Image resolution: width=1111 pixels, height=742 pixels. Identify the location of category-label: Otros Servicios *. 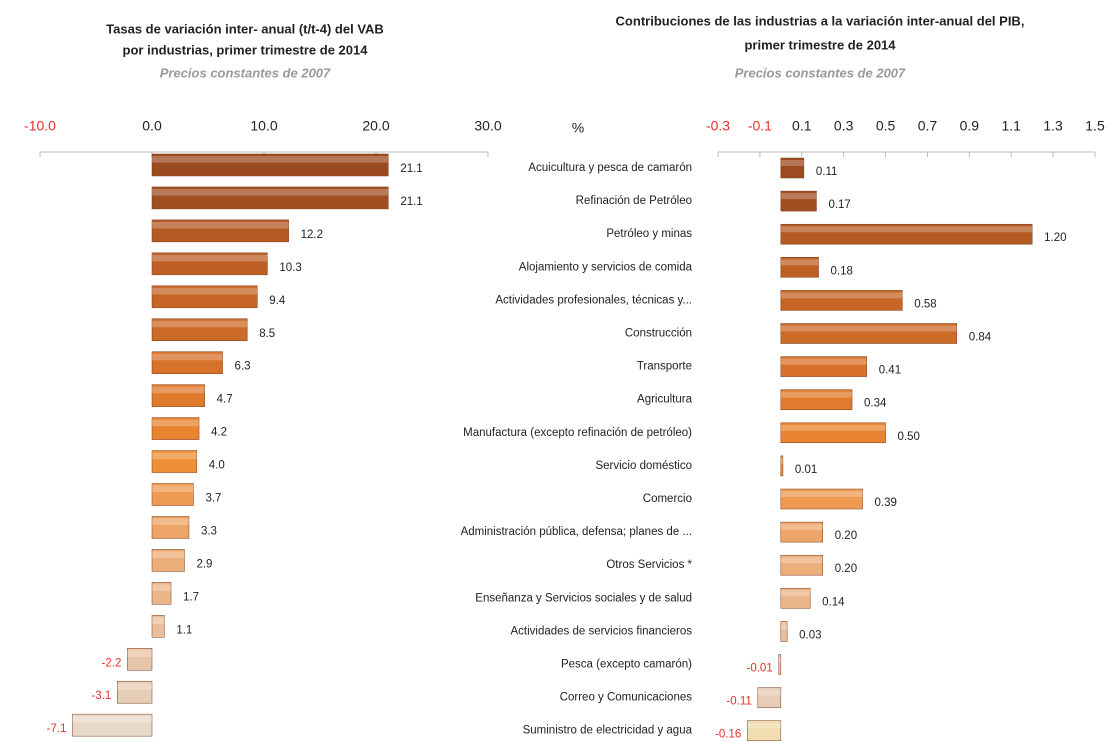
(649, 565).